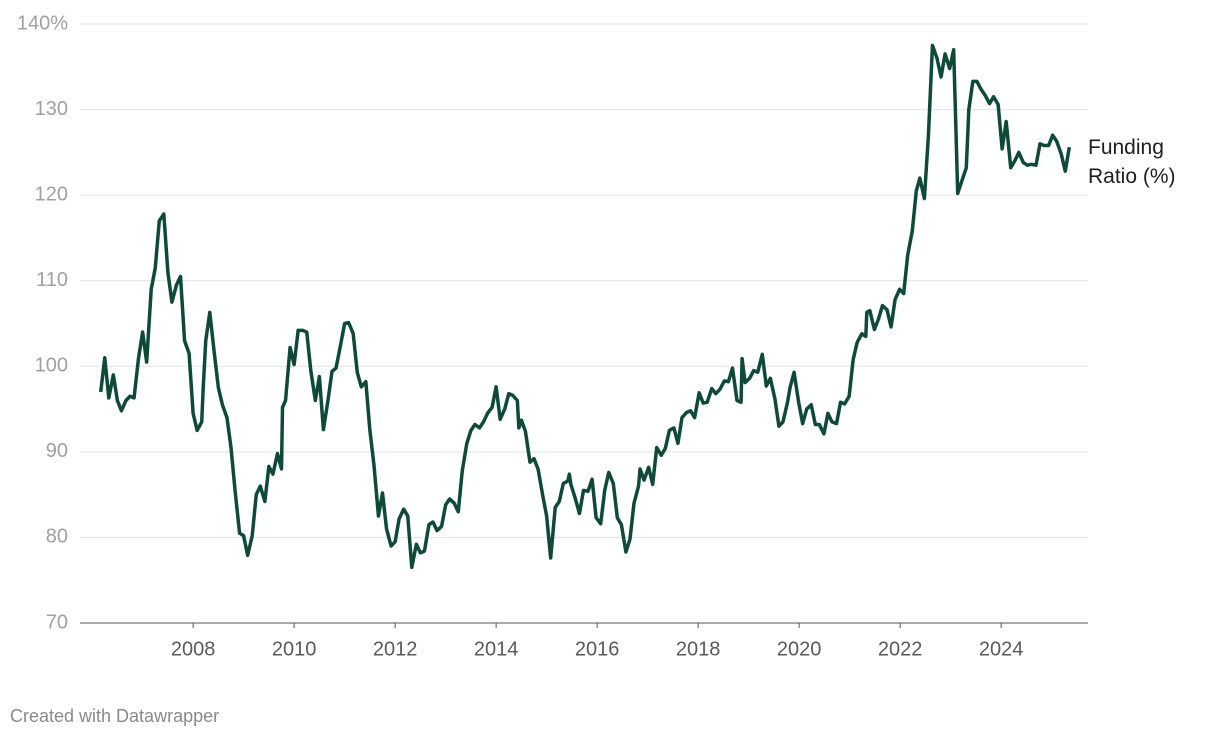 The width and height of the screenshot is (1220, 740). I want to click on y-tick-label: 70, so click(57, 622).